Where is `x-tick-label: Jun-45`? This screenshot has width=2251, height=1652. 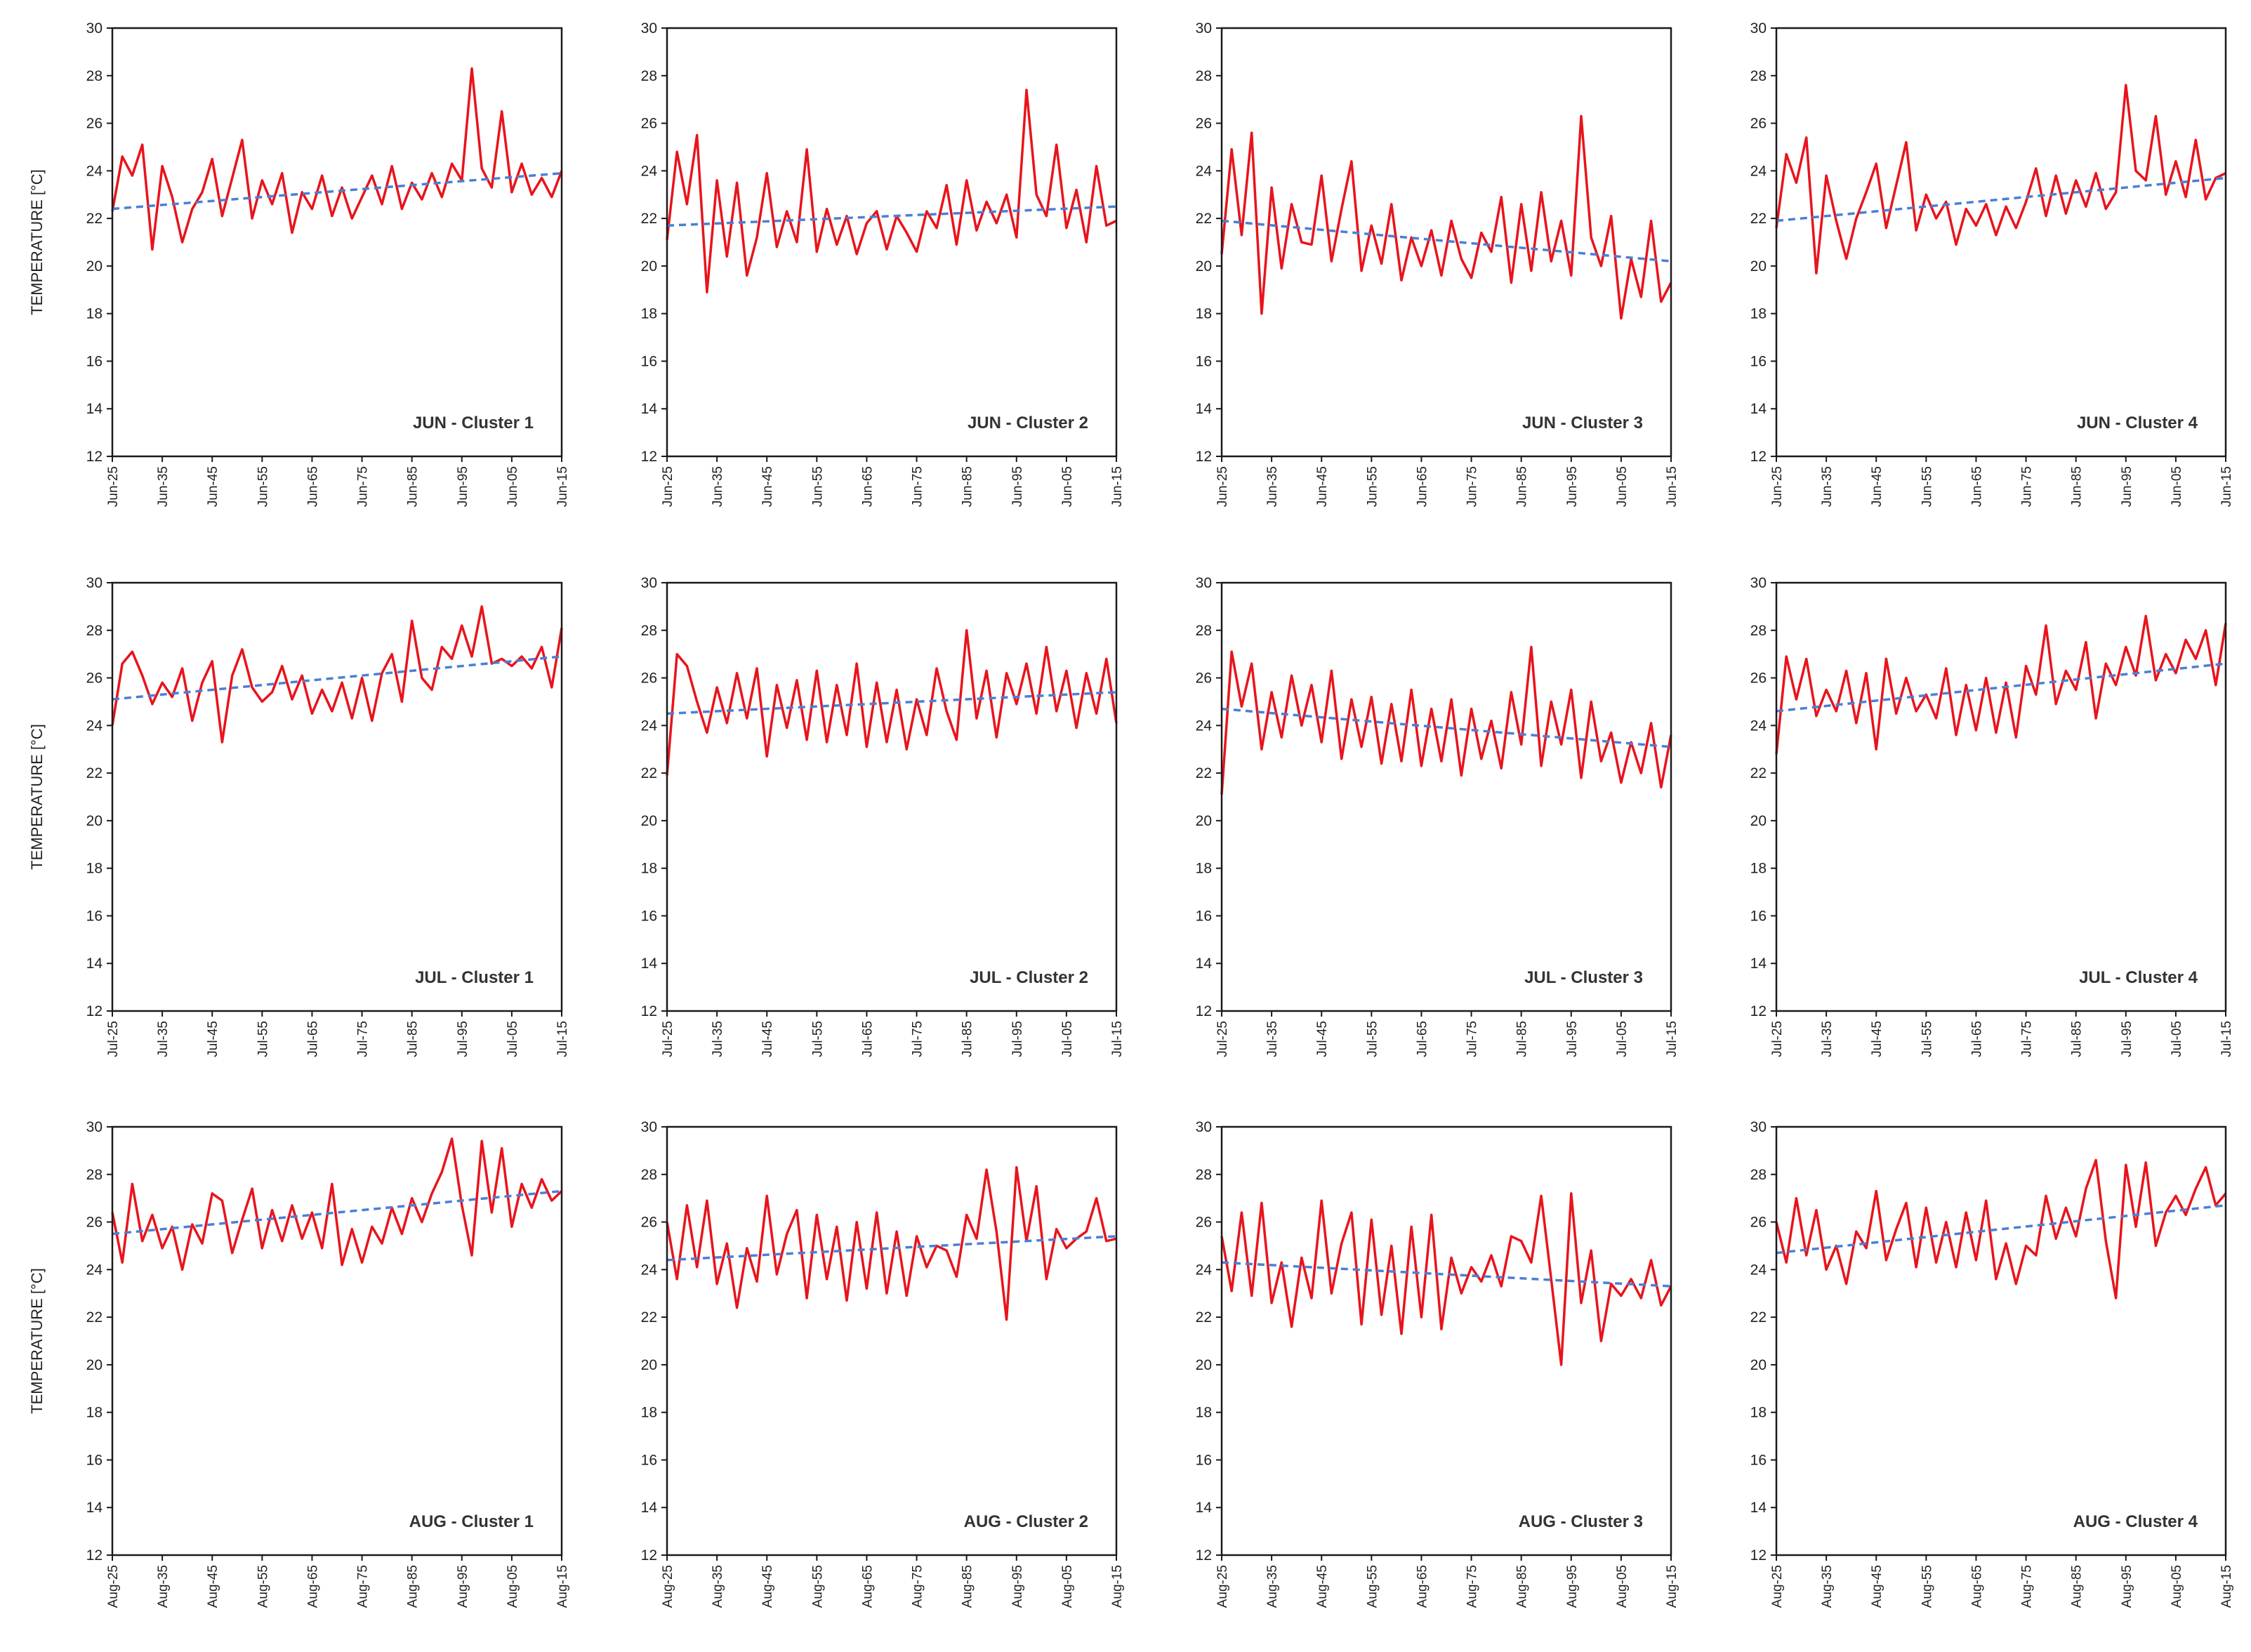
x-tick-label: Jun-45 is located at coordinates (1877, 486).